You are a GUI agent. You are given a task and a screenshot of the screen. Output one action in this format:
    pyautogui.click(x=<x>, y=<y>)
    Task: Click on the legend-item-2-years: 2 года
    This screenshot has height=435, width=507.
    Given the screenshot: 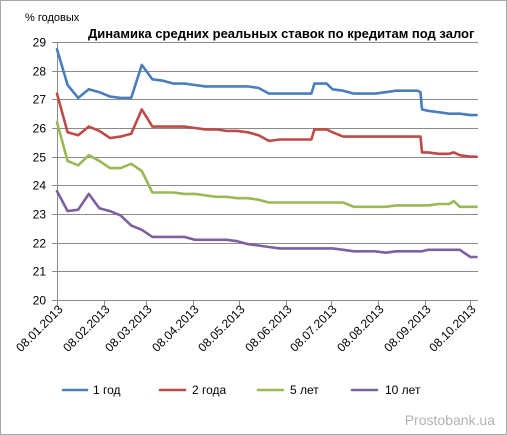 What is the action you would take?
    pyautogui.click(x=192, y=390)
    